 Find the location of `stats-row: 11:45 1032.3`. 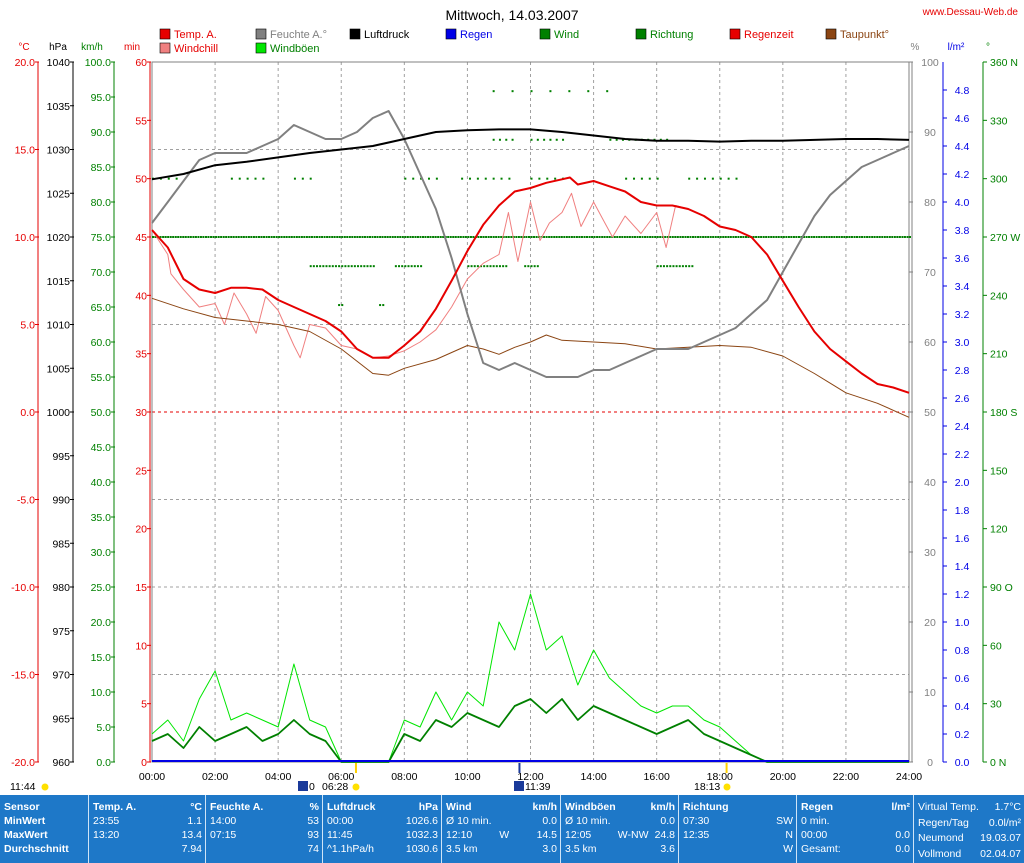

stats-row: 11:45 1032.3 is located at coordinates (382, 835).